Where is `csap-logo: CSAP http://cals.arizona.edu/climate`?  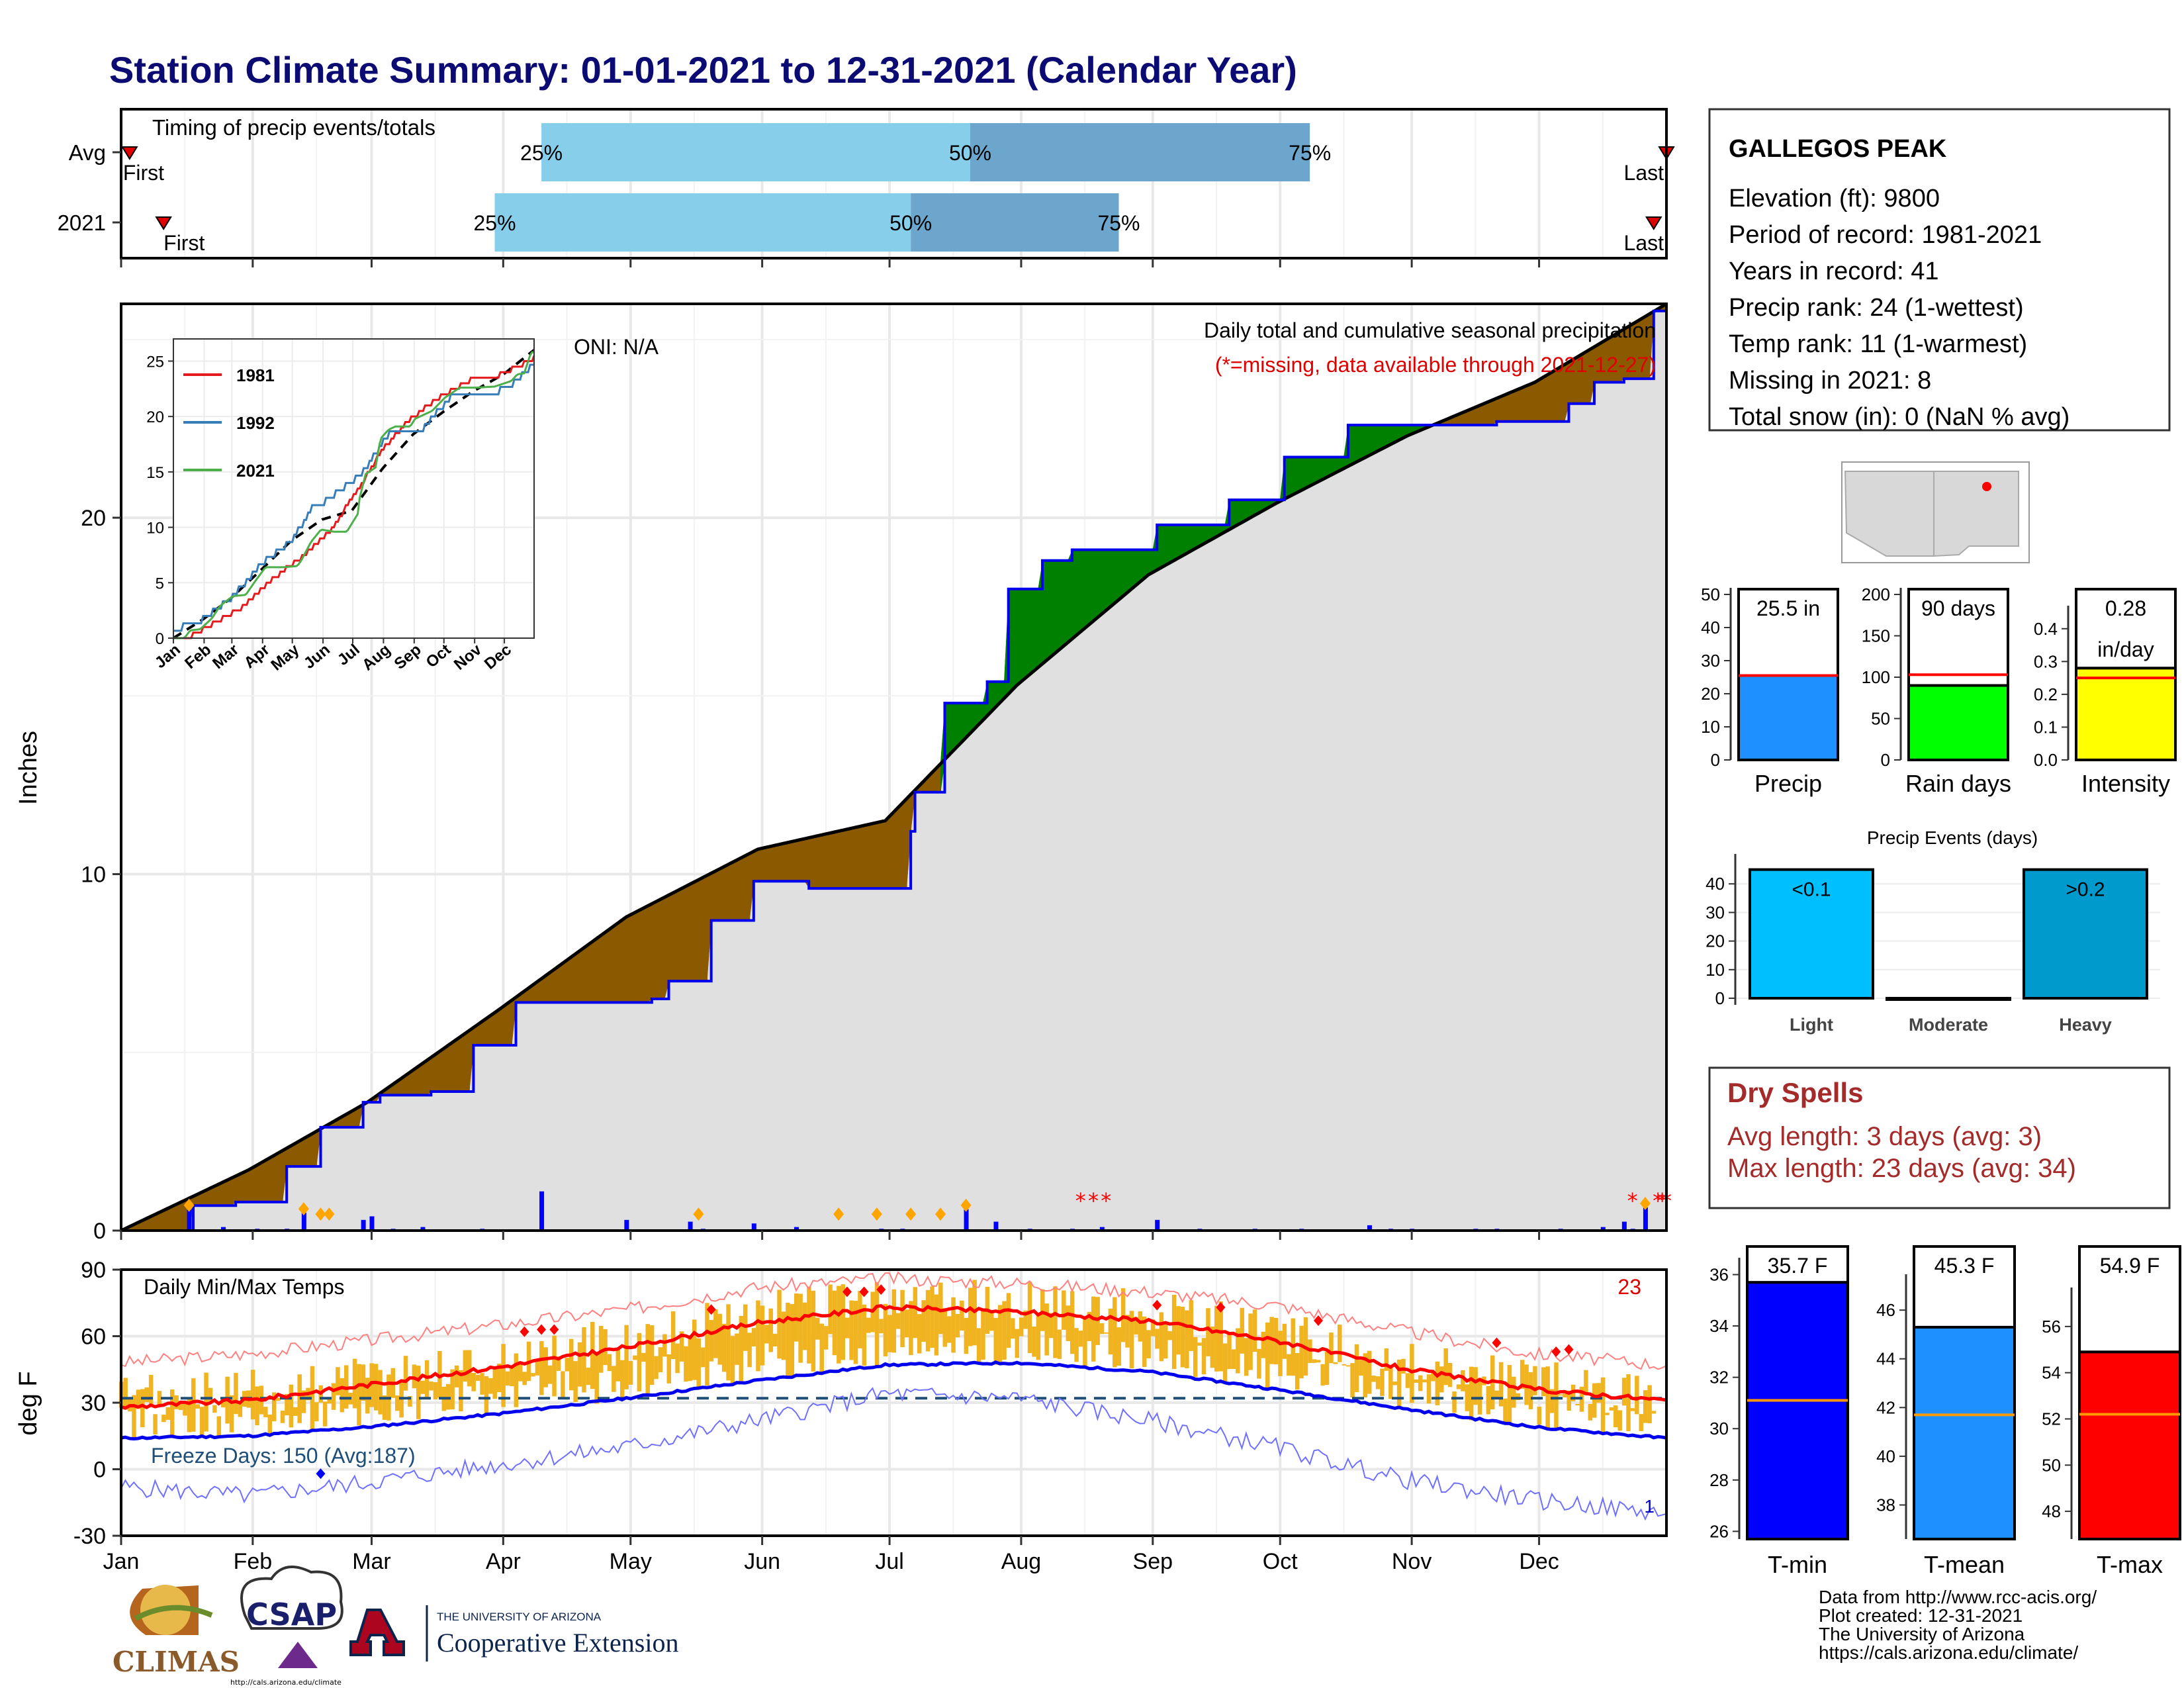
csap-logo: CSAP http://cals.arizona.edu/climate is located at coordinates (286, 1626).